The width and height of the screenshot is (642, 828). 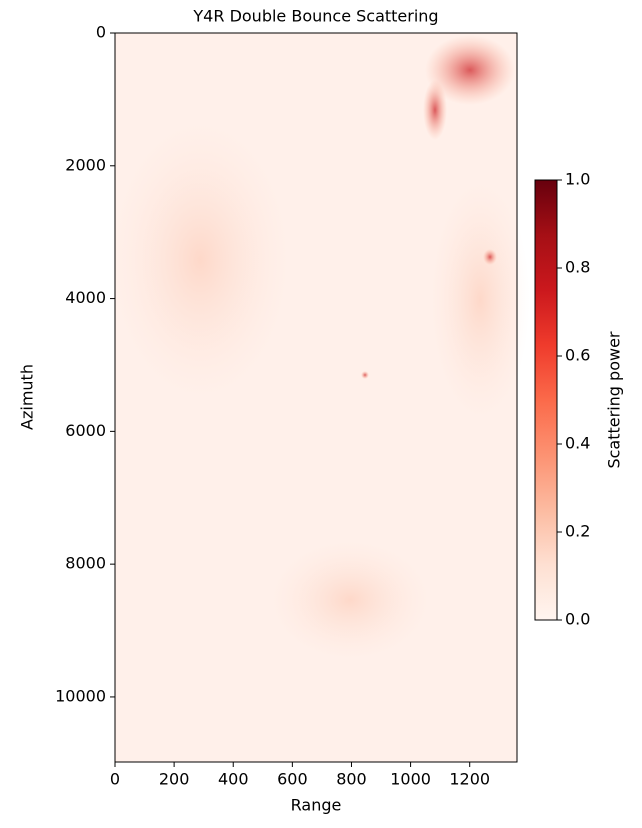 I want to click on x-tick-label: 800, so click(x=351, y=779).